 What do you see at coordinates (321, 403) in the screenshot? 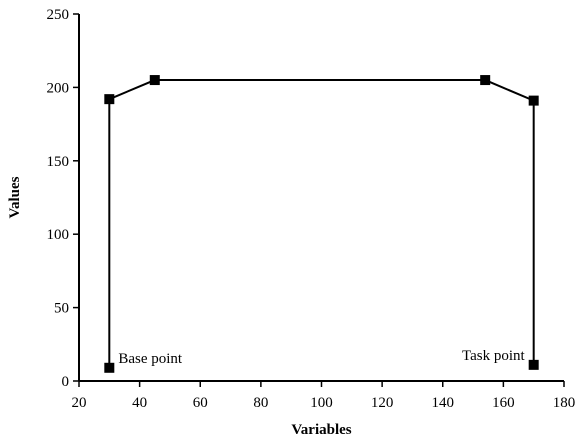
I see `x-tick-label: 100` at bounding box center [321, 403].